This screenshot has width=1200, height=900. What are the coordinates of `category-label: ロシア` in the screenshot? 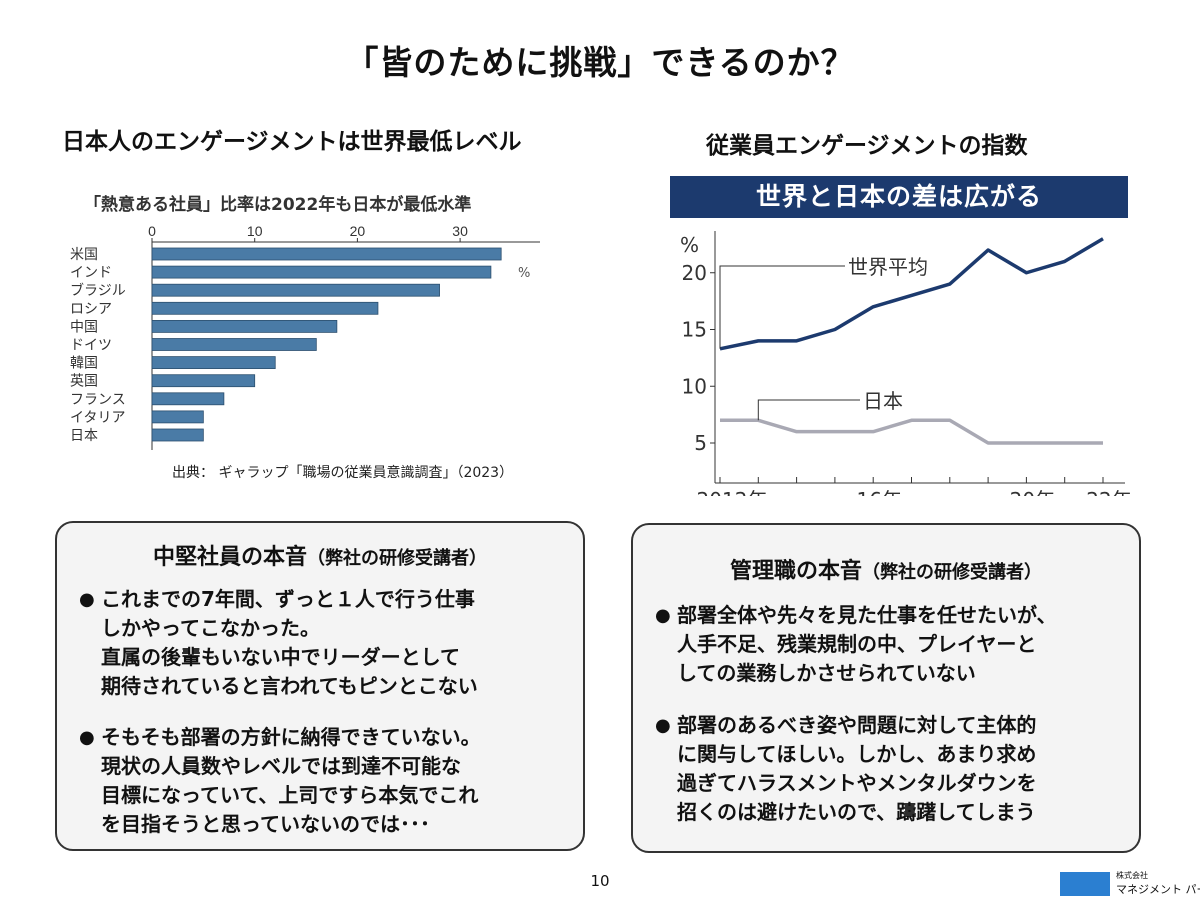 It's located at (91, 309).